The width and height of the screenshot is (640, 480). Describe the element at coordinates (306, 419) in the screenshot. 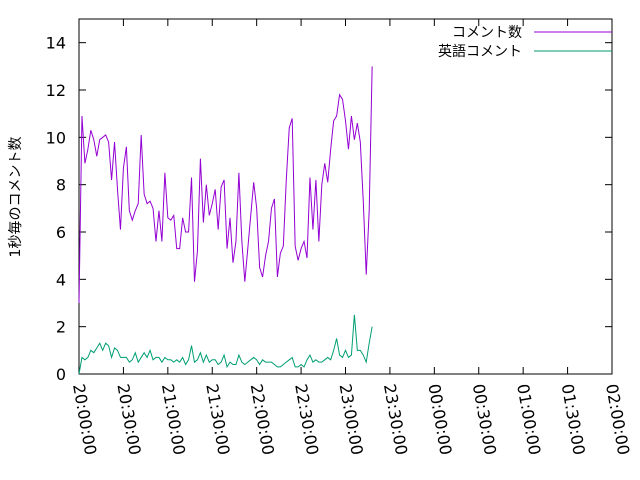

I see `x-tick-label: 22:30:00` at that location.